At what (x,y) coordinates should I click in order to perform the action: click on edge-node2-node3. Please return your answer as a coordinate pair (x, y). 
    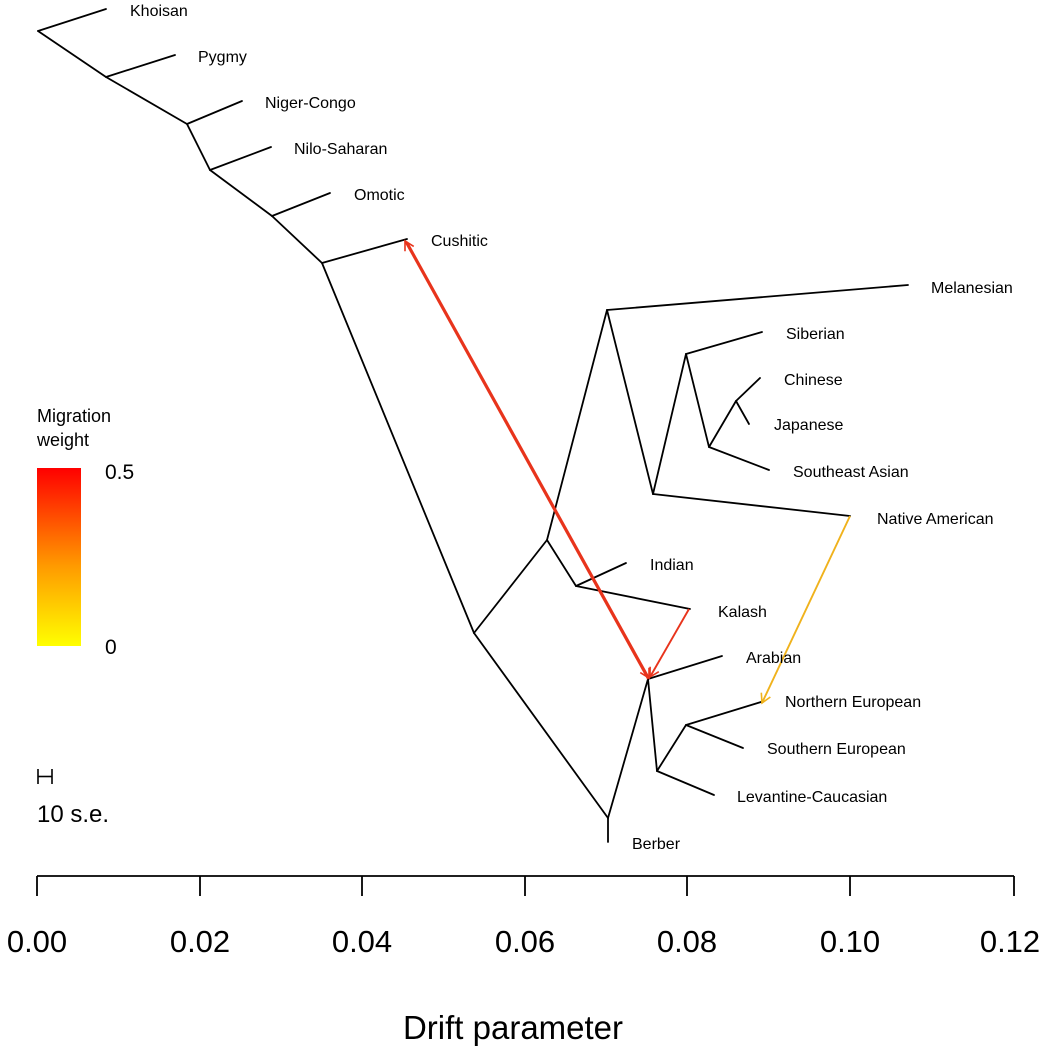
    Looking at the image, I should click on (198, 147).